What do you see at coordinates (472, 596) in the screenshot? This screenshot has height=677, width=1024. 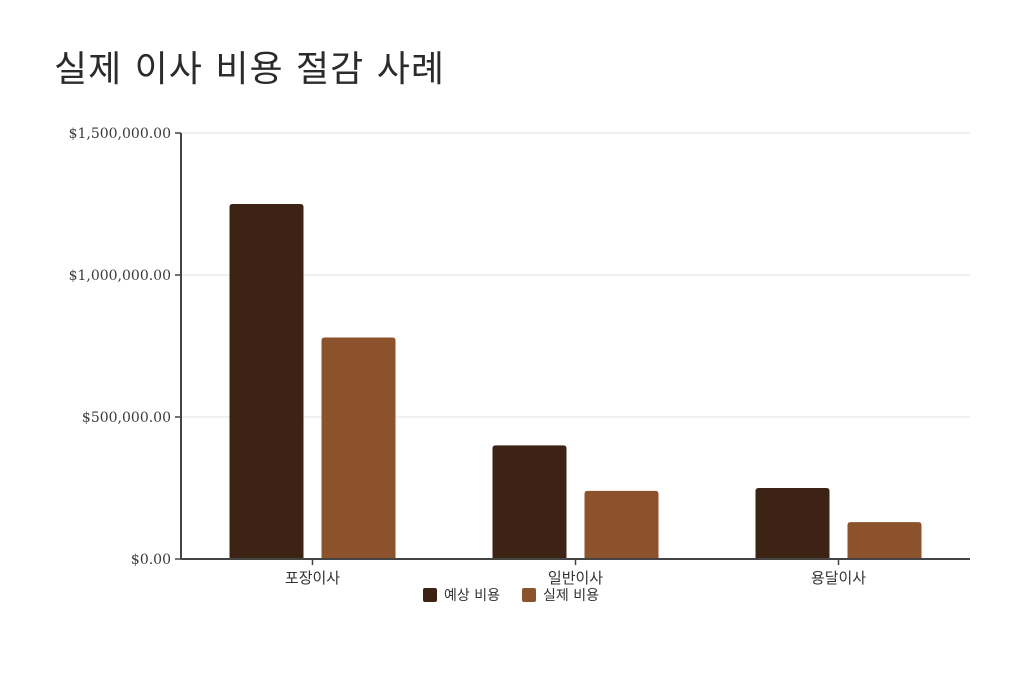 I see `legend-label: 예상 비용` at bounding box center [472, 596].